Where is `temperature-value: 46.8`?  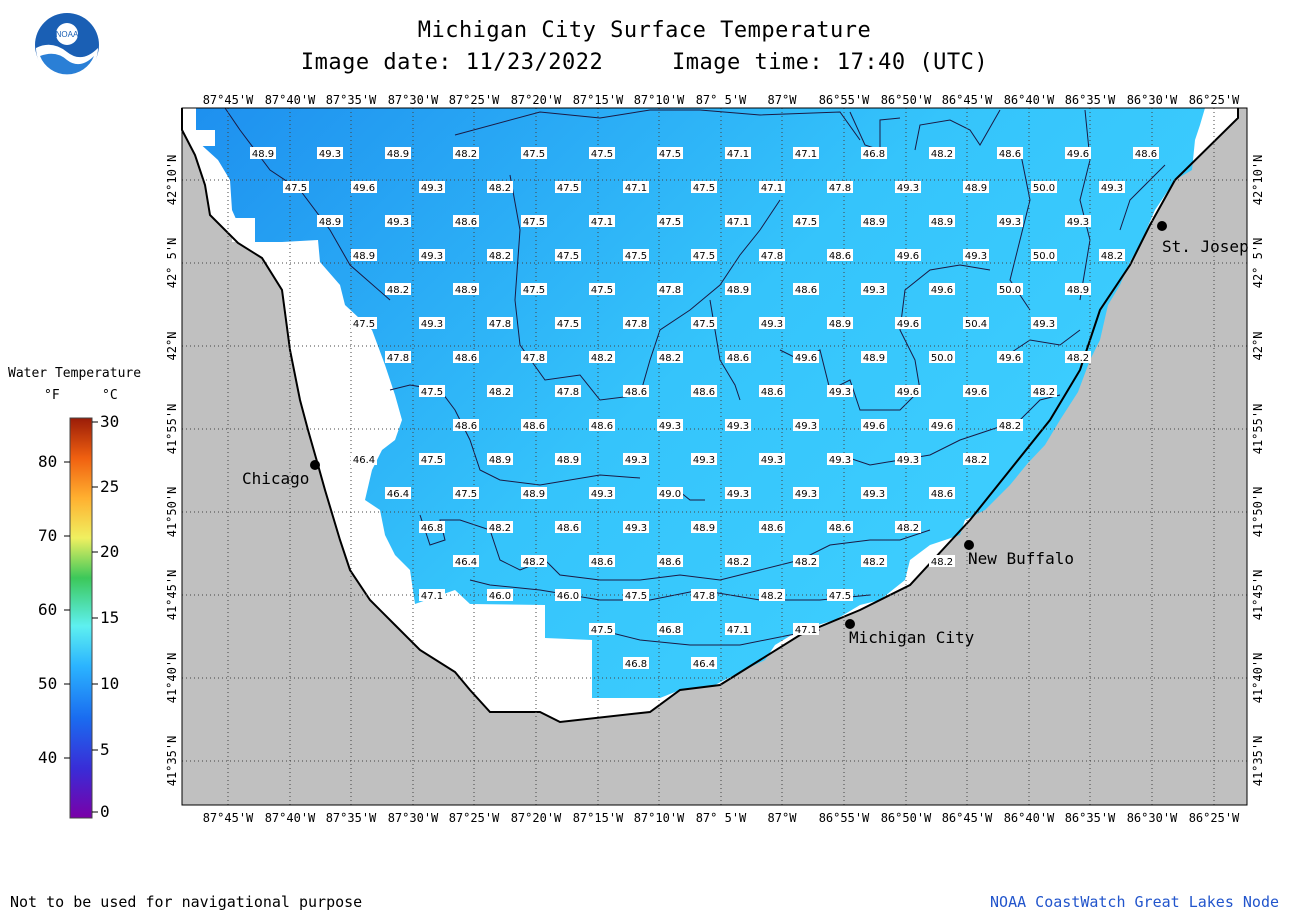 temperature-value: 46.8 is located at coordinates (670, 630).